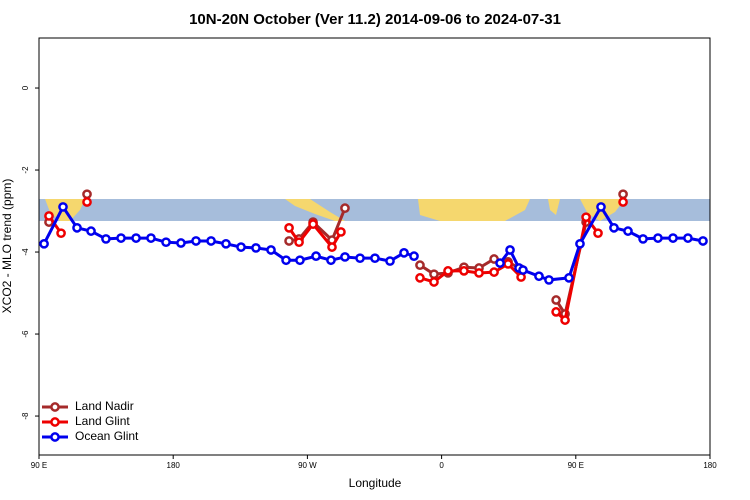  I want to click on legend-label: Ocean Glint, so click(107, 436).